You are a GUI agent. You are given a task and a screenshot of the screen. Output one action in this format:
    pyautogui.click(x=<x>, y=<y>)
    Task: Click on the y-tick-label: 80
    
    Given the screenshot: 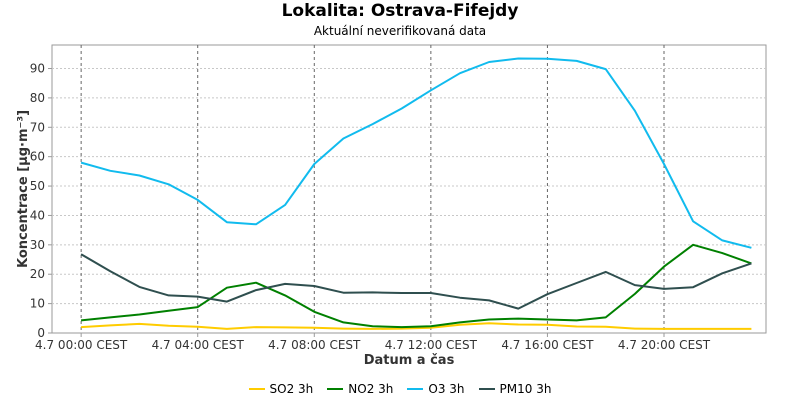 What is the action you would take?
    pyautogui.click(x=37, y=98)
    